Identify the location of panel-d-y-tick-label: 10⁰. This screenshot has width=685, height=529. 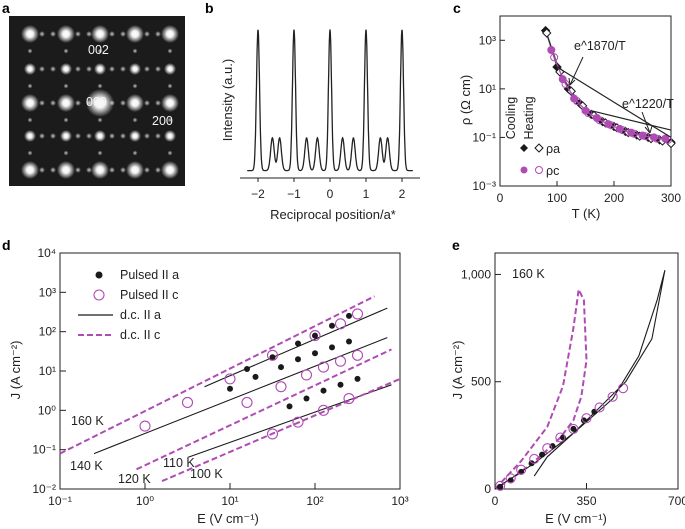
(47, 410).